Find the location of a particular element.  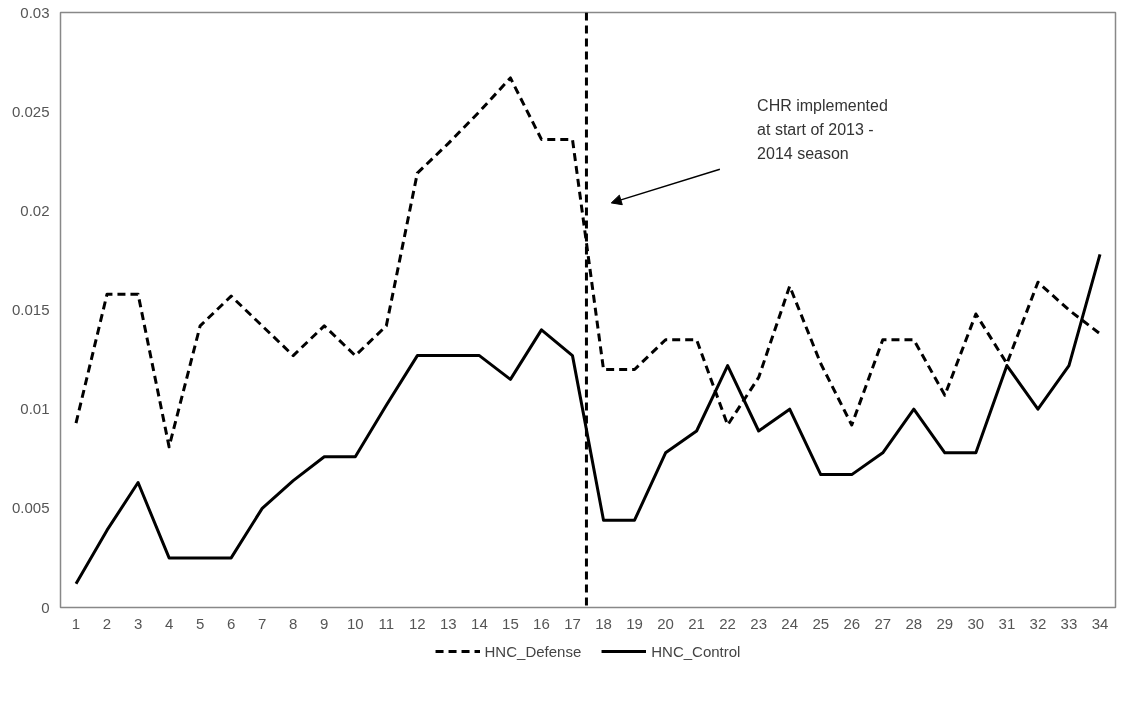

x-tick-label: 7 is located at coordinates (262, 623).